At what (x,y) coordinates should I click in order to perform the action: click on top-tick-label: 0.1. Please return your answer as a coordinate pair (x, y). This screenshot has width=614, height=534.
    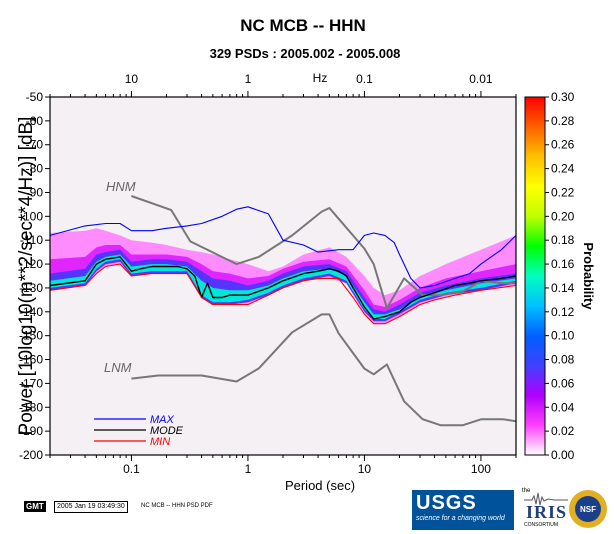
    Looking at the image, I should click on (364, 79).